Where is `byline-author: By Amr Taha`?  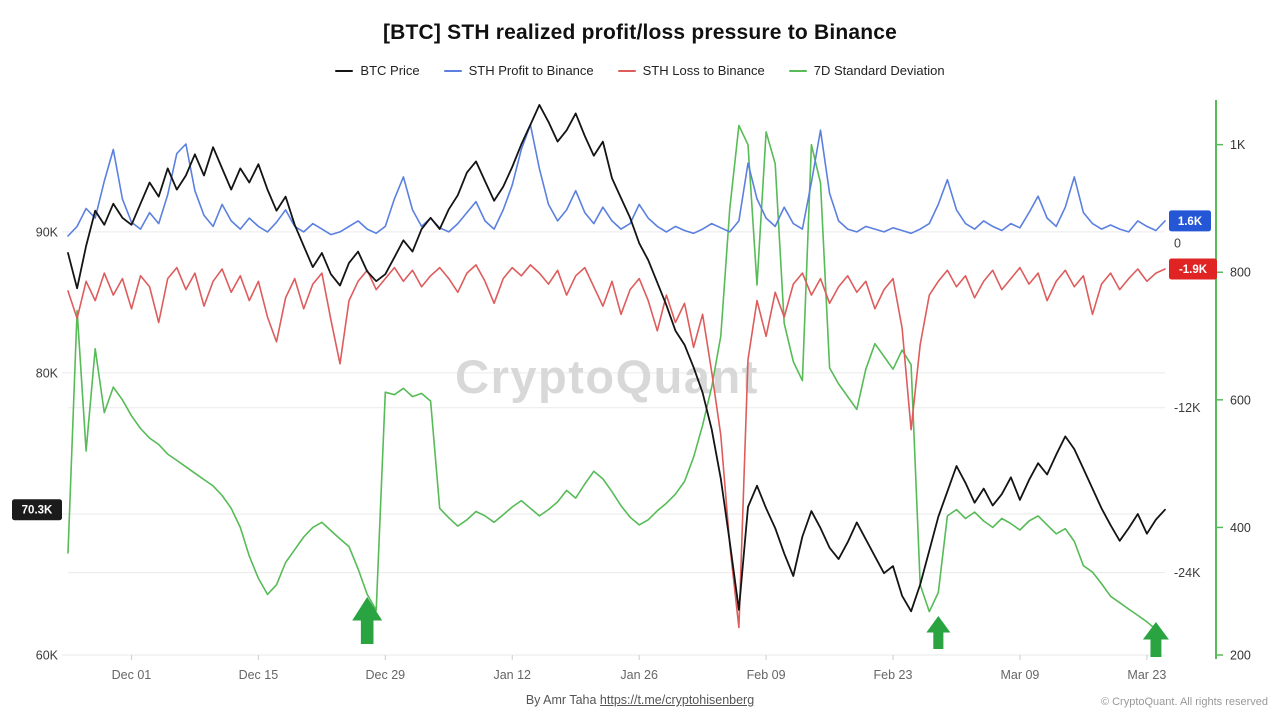 byline-author: By Amr Taha is located at coordinates (562, 700).